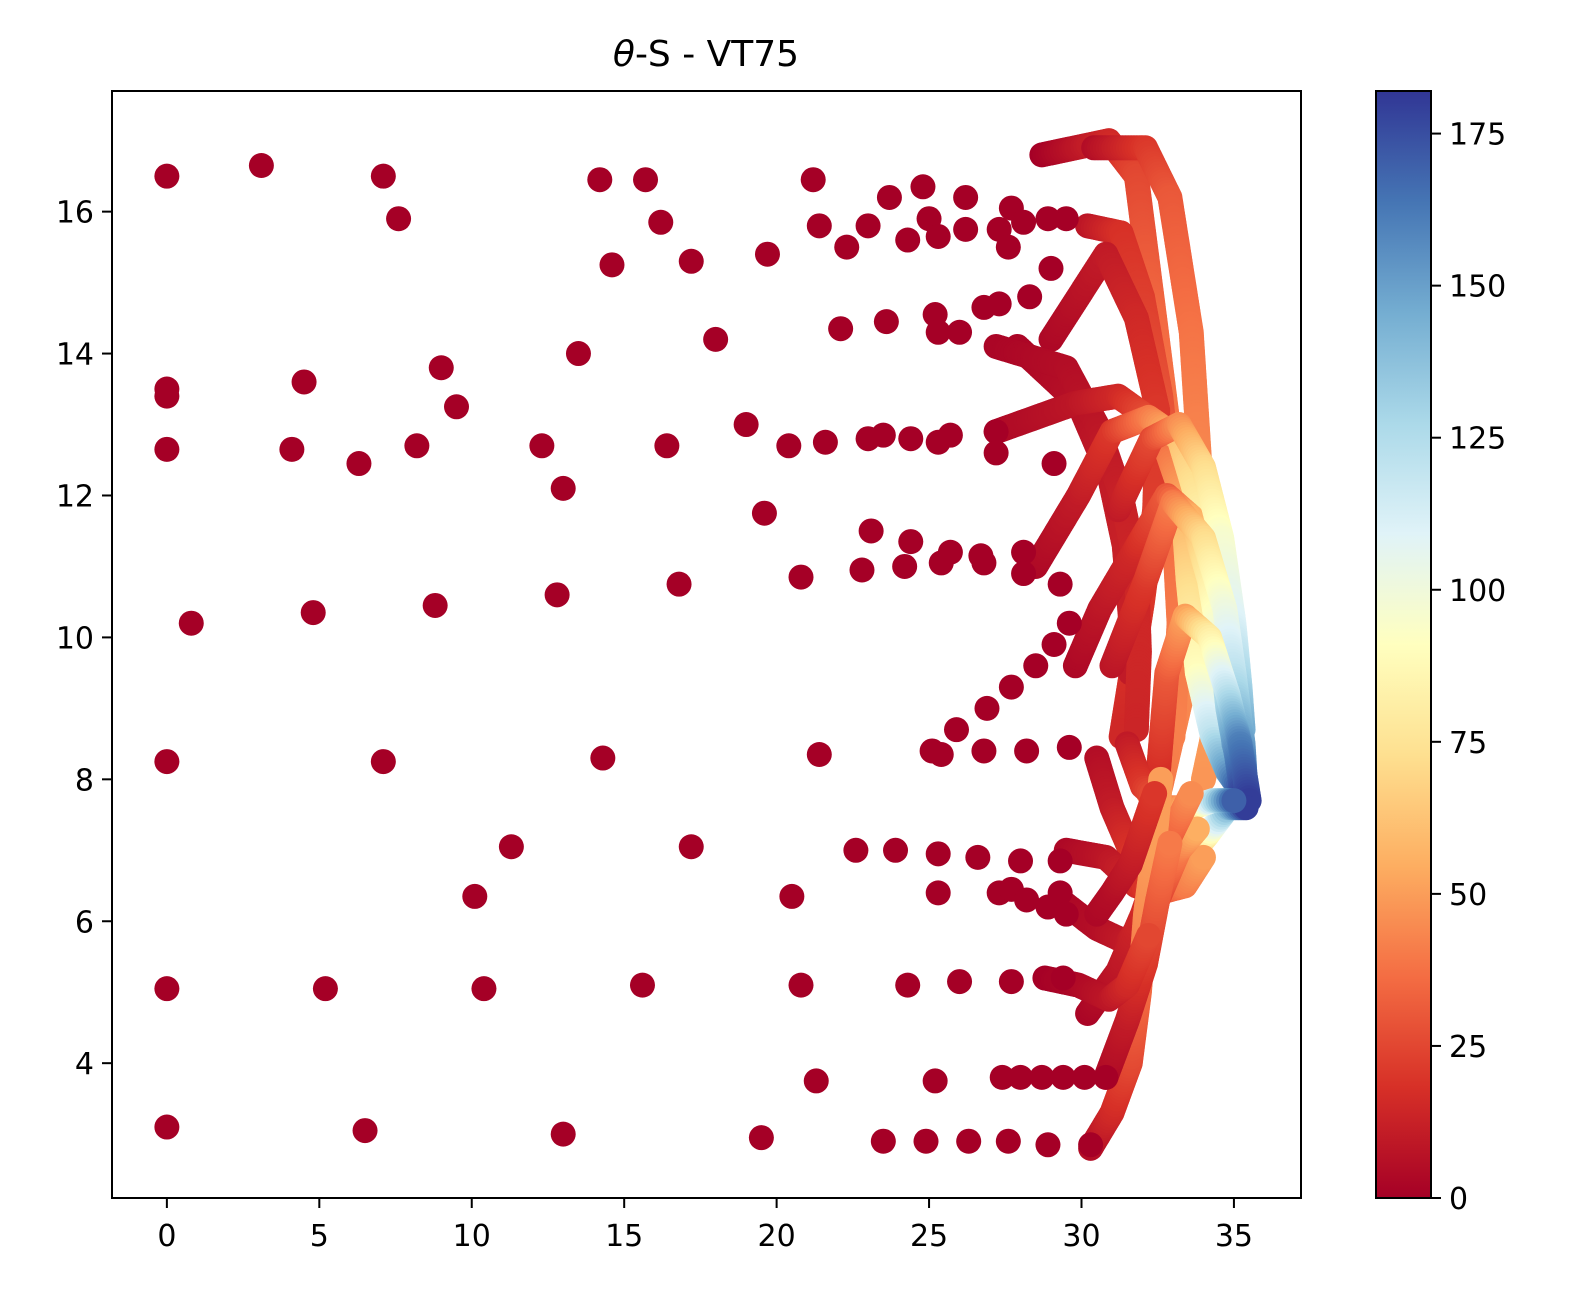  Describe the element at coordinates (777, 1236) in the screenshot. I see `x-tick-label: 20` at that location.